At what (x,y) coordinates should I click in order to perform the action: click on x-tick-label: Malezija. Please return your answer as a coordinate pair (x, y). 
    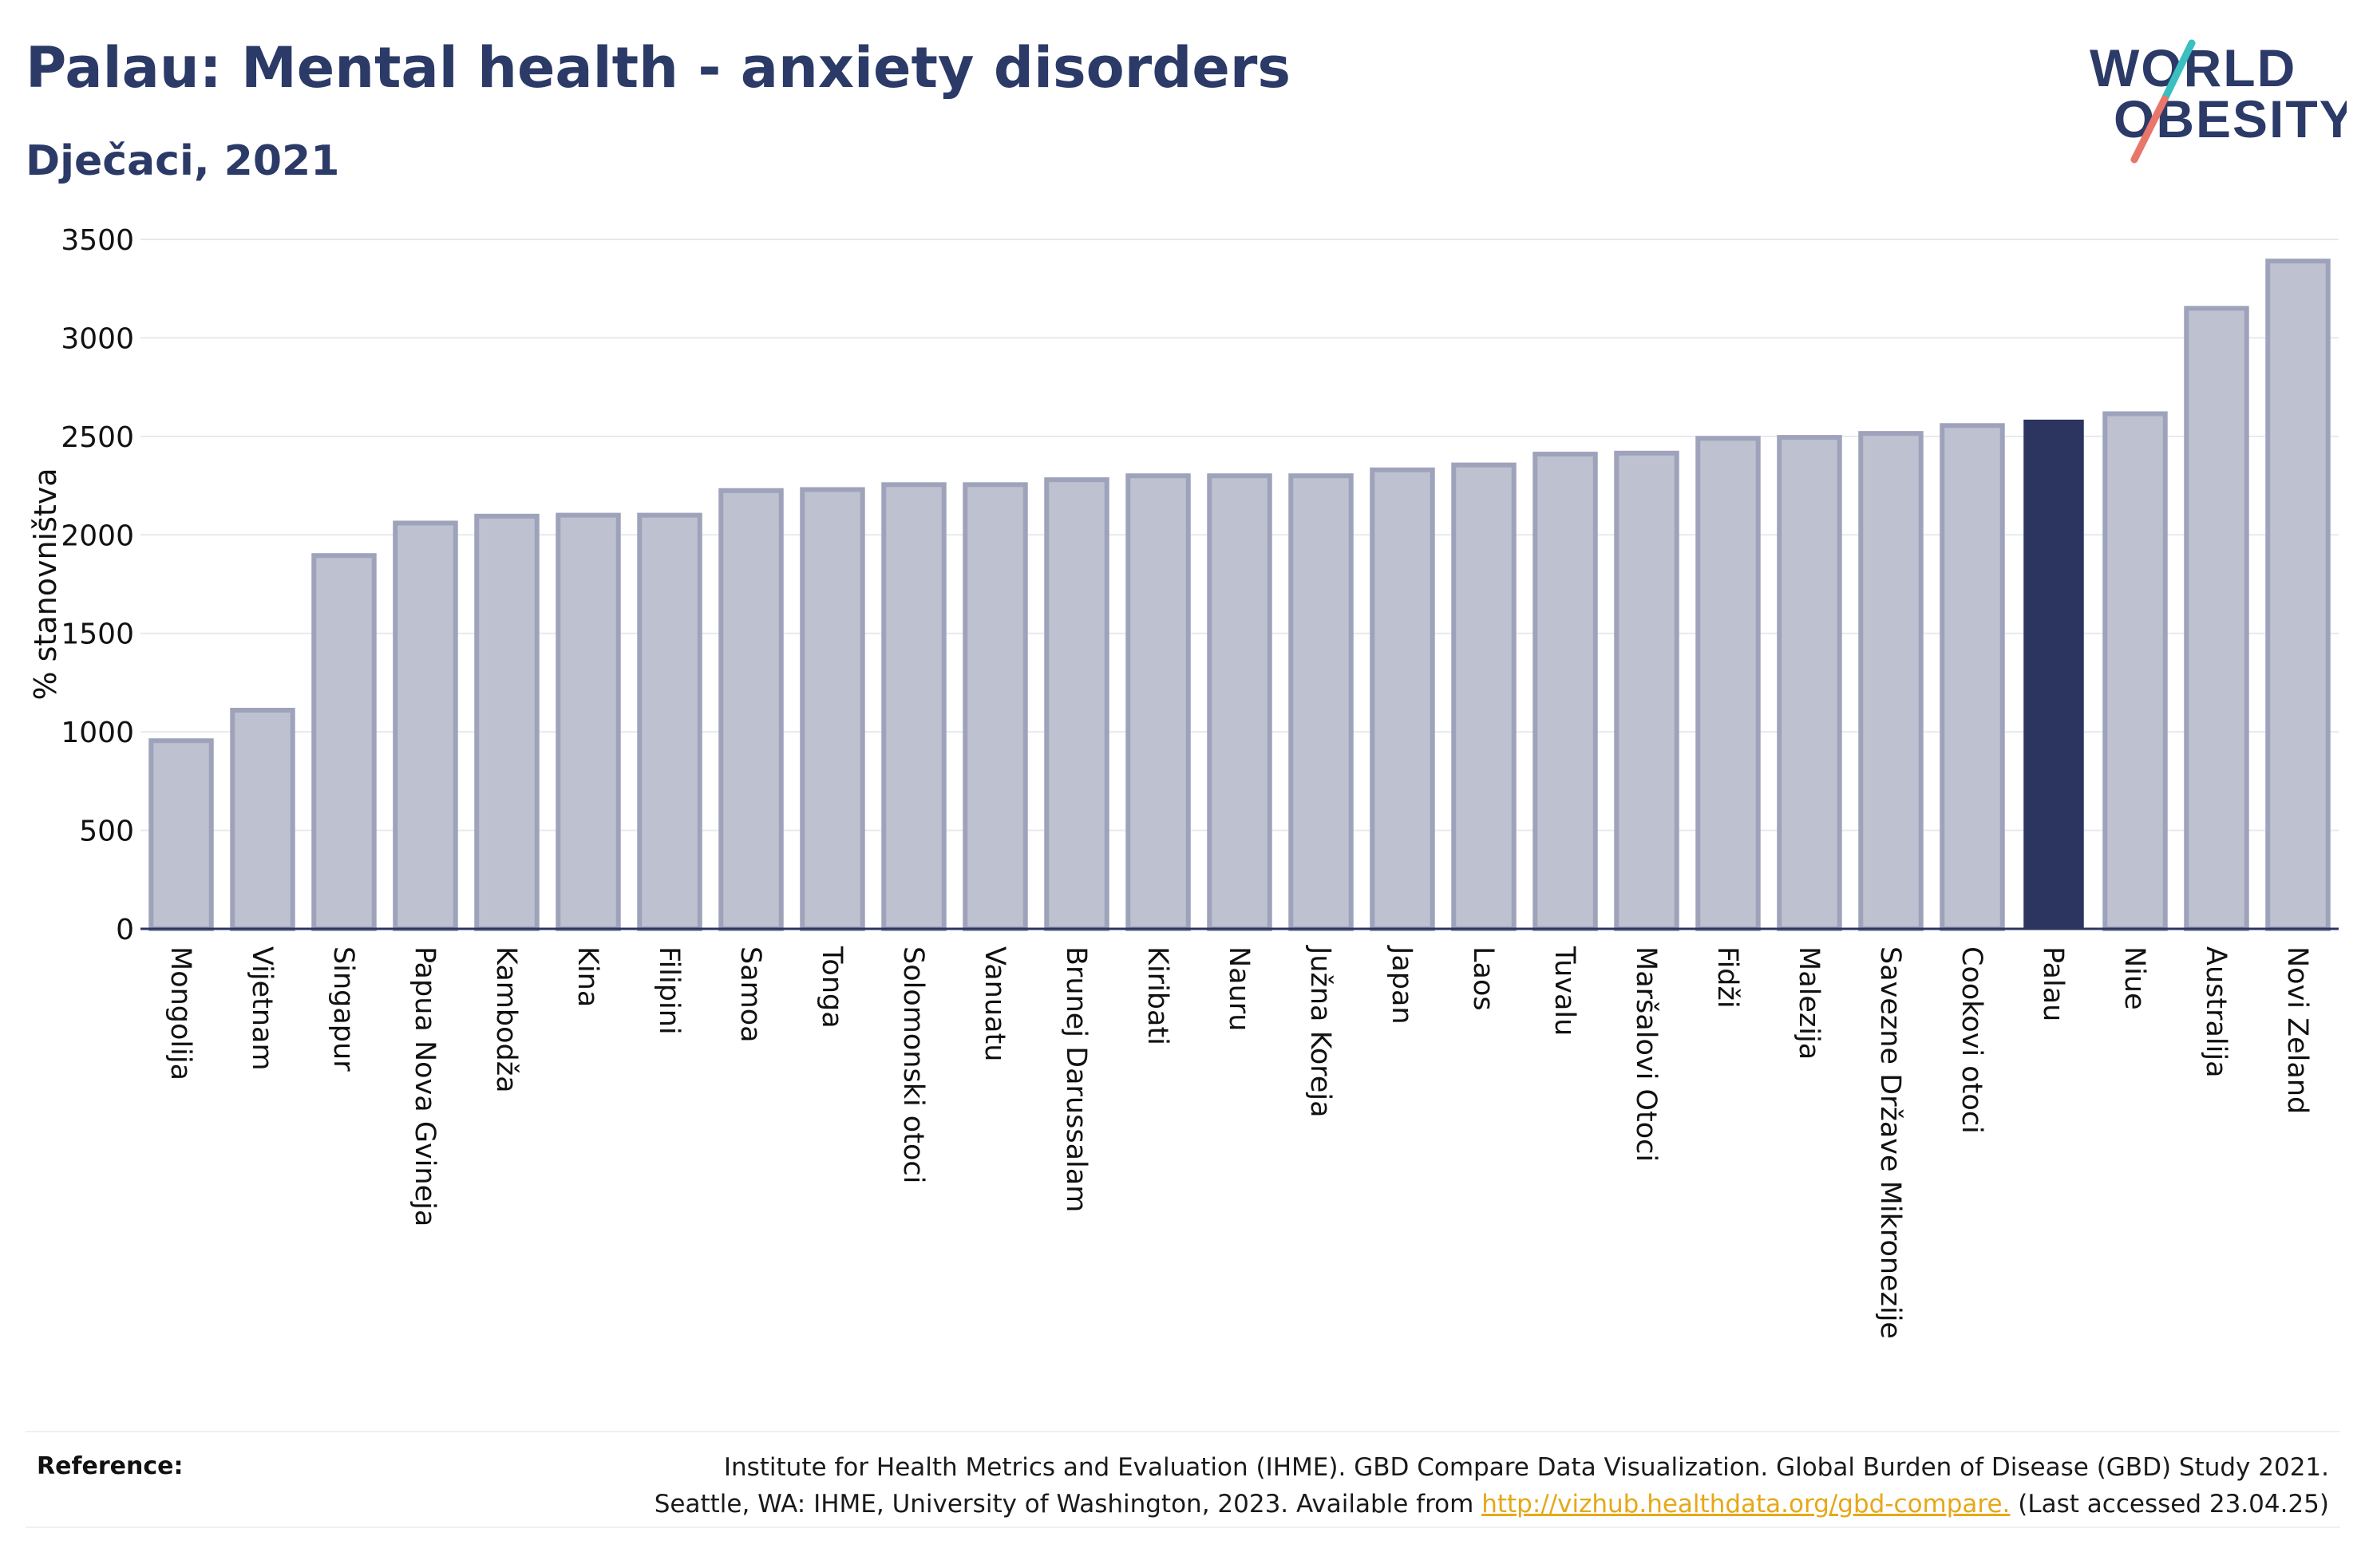
    Looking at the image, I should click on (1809, 1003).